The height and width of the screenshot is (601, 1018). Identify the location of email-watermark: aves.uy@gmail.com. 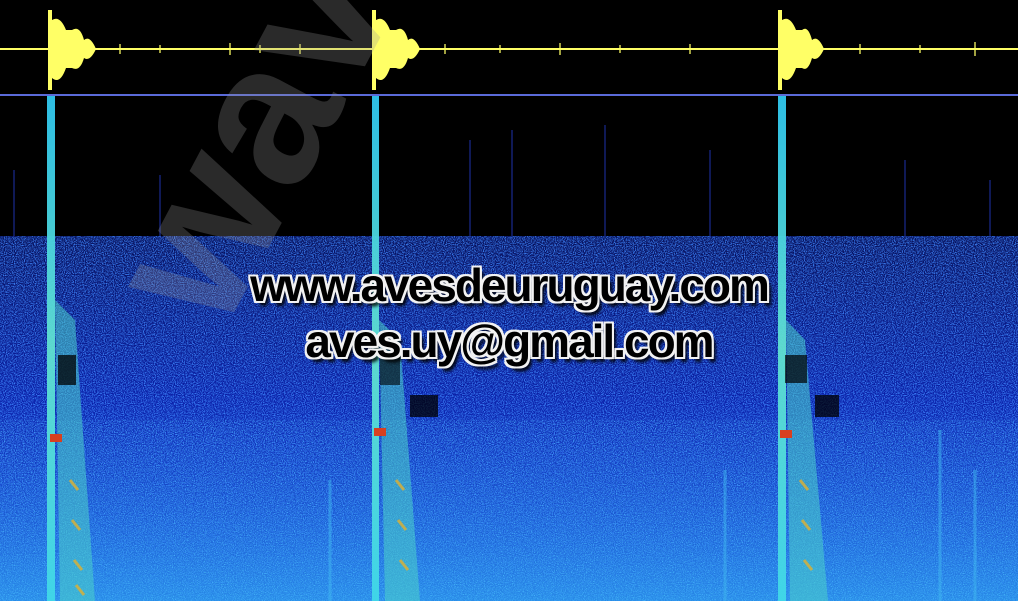
(509, 341).